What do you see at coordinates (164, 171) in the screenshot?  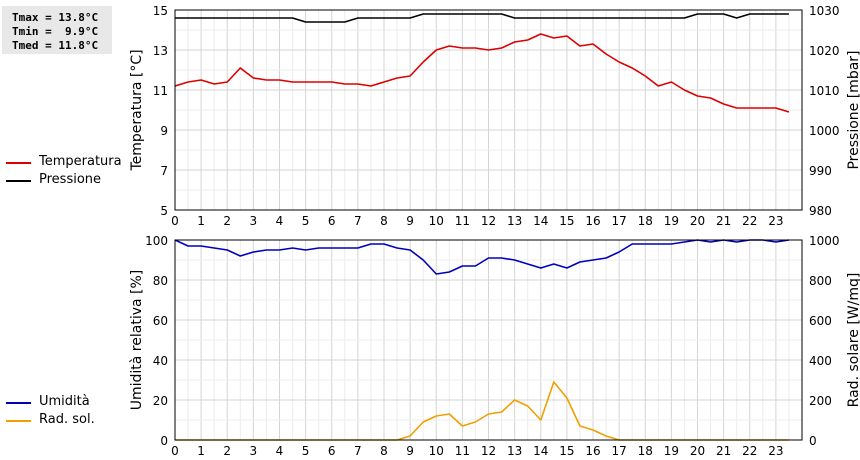 I see `y-tick-label: 7` at bounding box center [164, 171].